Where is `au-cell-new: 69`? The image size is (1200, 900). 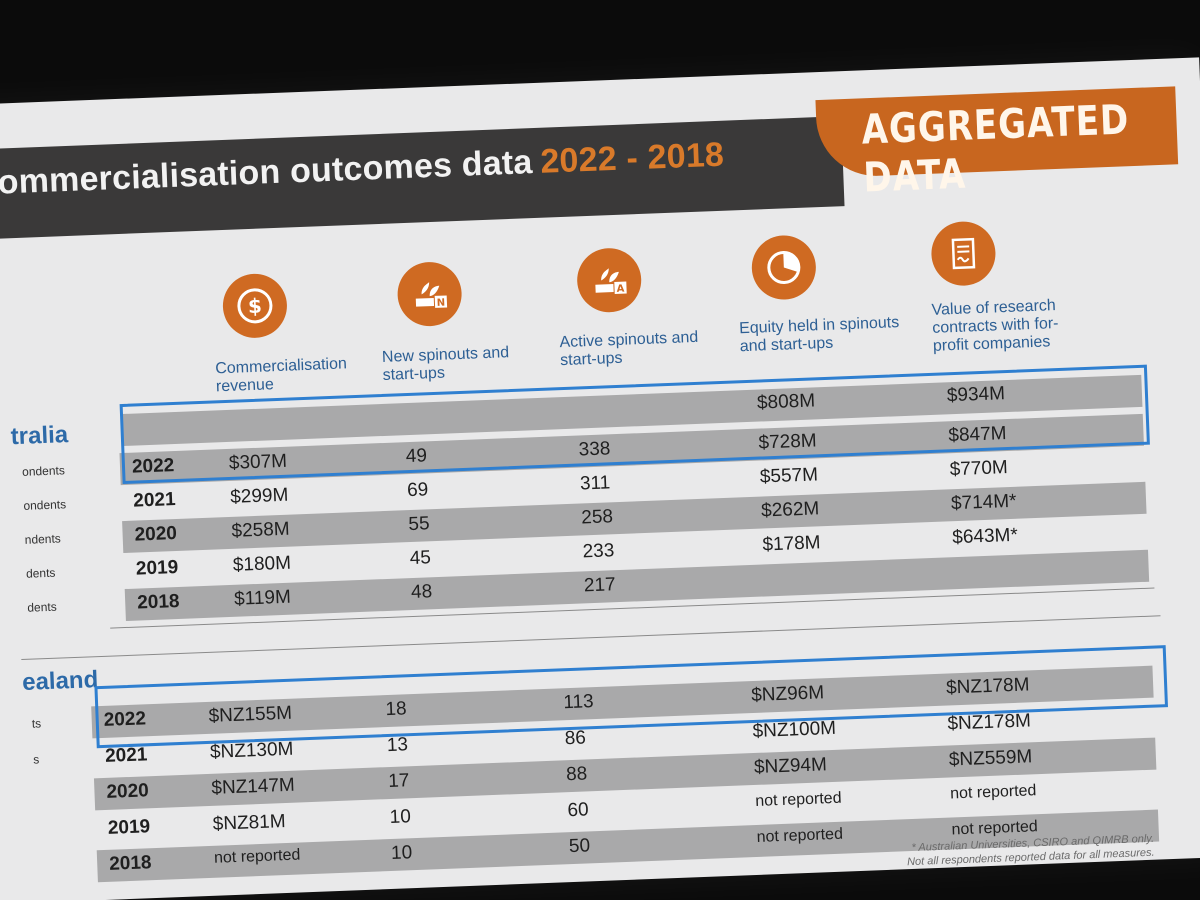 au-cell-new: 69 is located at coordinates (417, 490).